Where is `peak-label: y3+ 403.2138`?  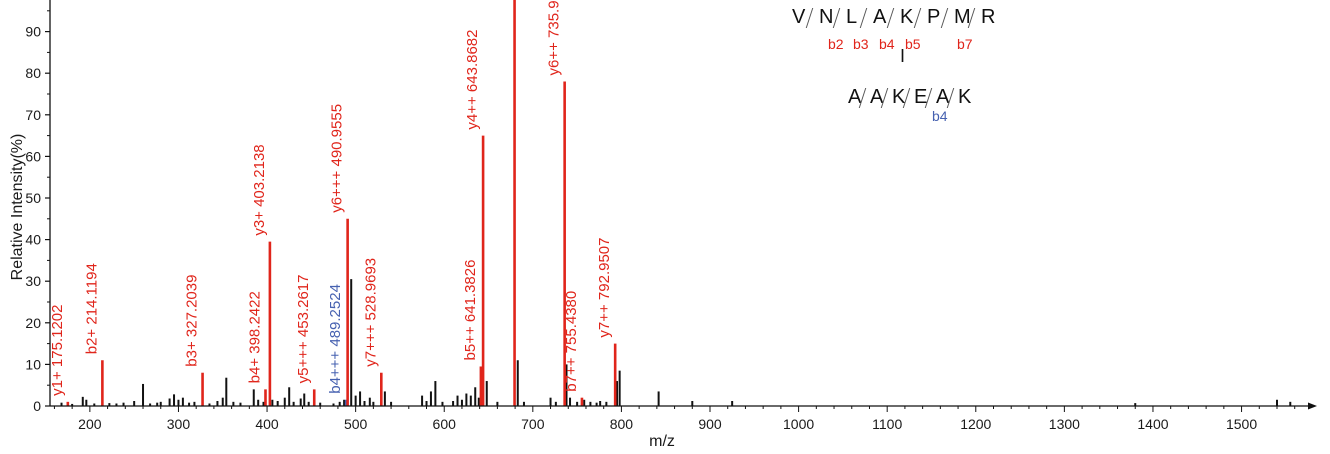 peak-label: y3+ 403.2138 is located at coordinates (259, 189).